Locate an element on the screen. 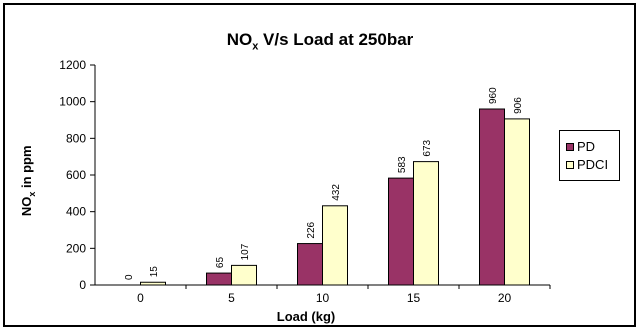 Image resolution: width=641 pixels, height=331 pixels. data-label-pdci: 673 is located at coordinates (427, 147).